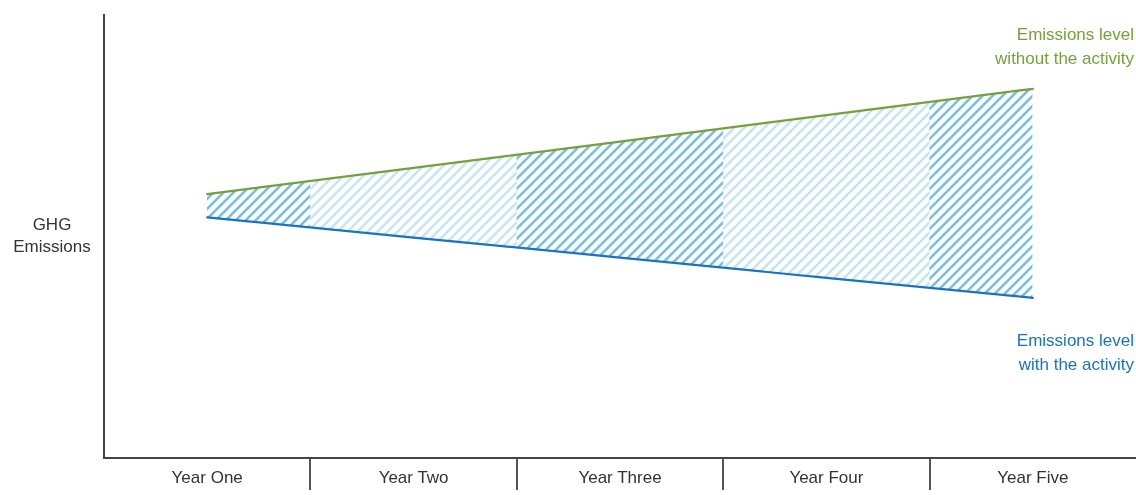 The width and height of the screenshot is (1136, 495). What do you see at coordinates (1033, 477) in the screenshot?
I see `x-tick-label: Year Five` at bounding box center [1033, 477].